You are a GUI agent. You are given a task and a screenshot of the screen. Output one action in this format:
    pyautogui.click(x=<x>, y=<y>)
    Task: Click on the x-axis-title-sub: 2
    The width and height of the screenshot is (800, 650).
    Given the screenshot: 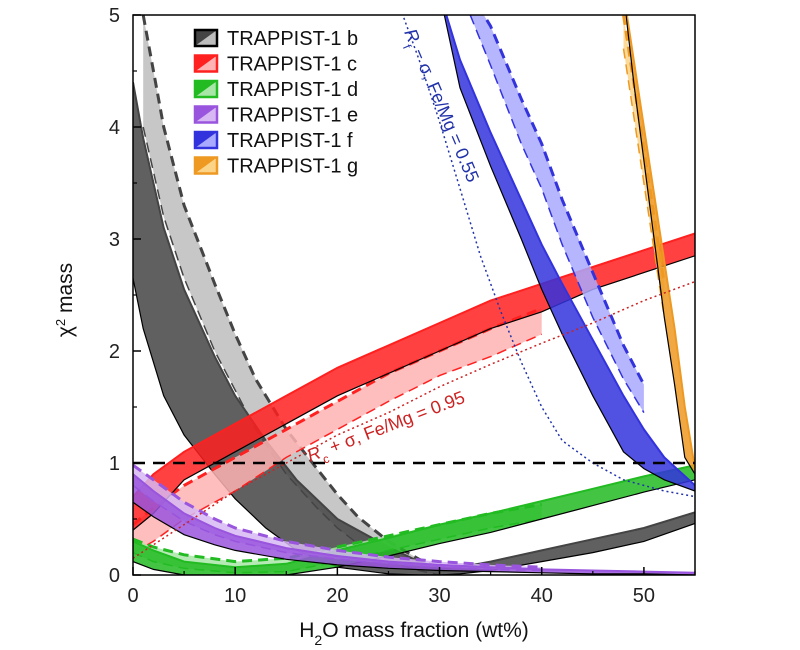 What is the action you would take?
    pyautogui.click(x=318, y=640)
    